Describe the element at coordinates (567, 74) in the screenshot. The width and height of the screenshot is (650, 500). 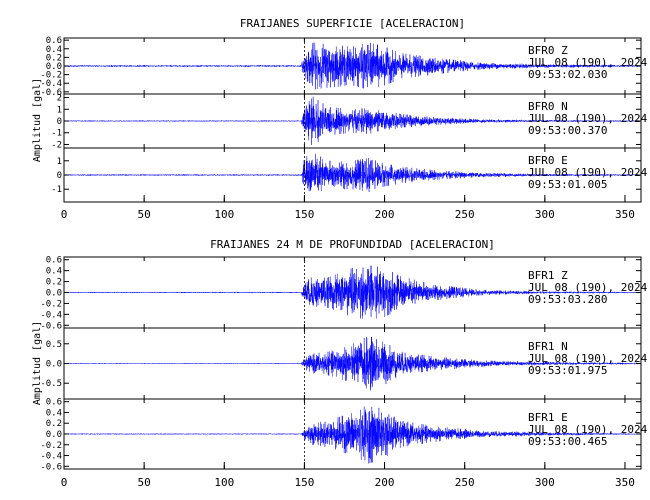
I see `time-label: 09:53:02.030` at that location.